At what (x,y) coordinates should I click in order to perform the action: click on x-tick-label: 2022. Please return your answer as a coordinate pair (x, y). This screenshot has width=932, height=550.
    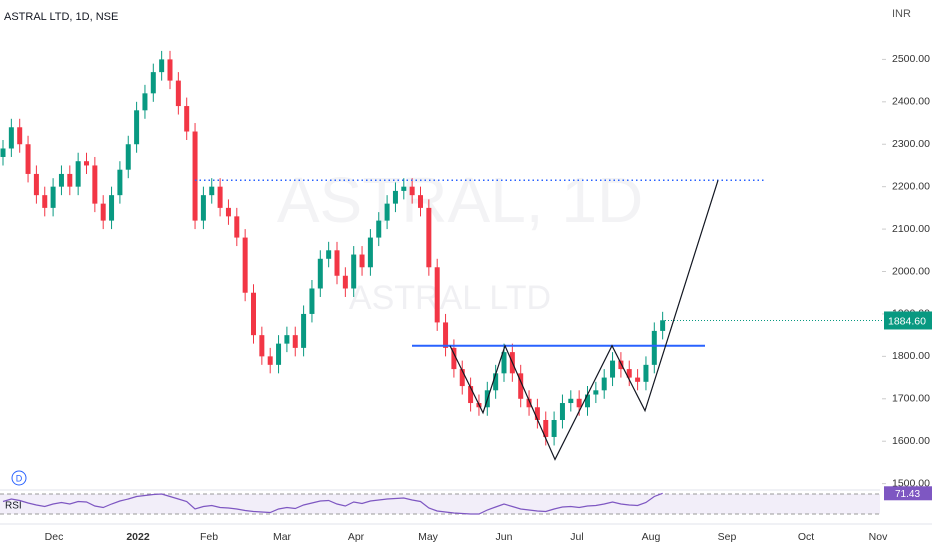
    Looking at the image, I should click on (138, 537).